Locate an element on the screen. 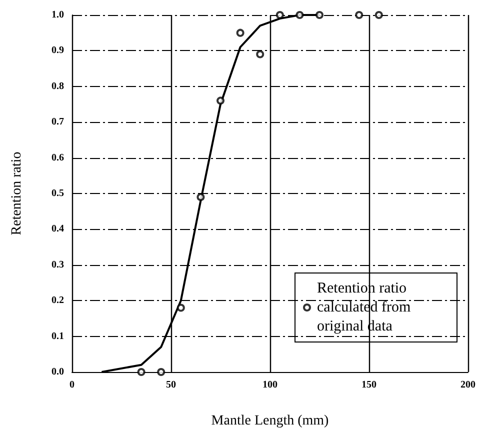  y-axis-title: Retention ratio is located at coordinates (17, 194).